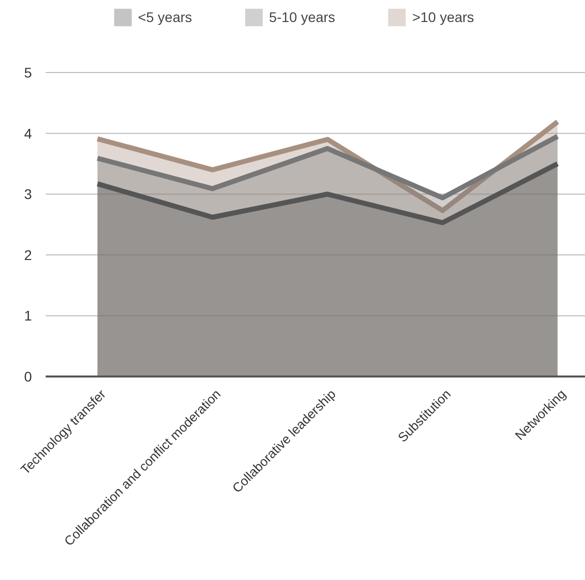 The height and width of the screenshot is (580, 585). Describe the element at coordinates (165, 17) in the screenshot. I see `legend-label: <5 years` at that location.